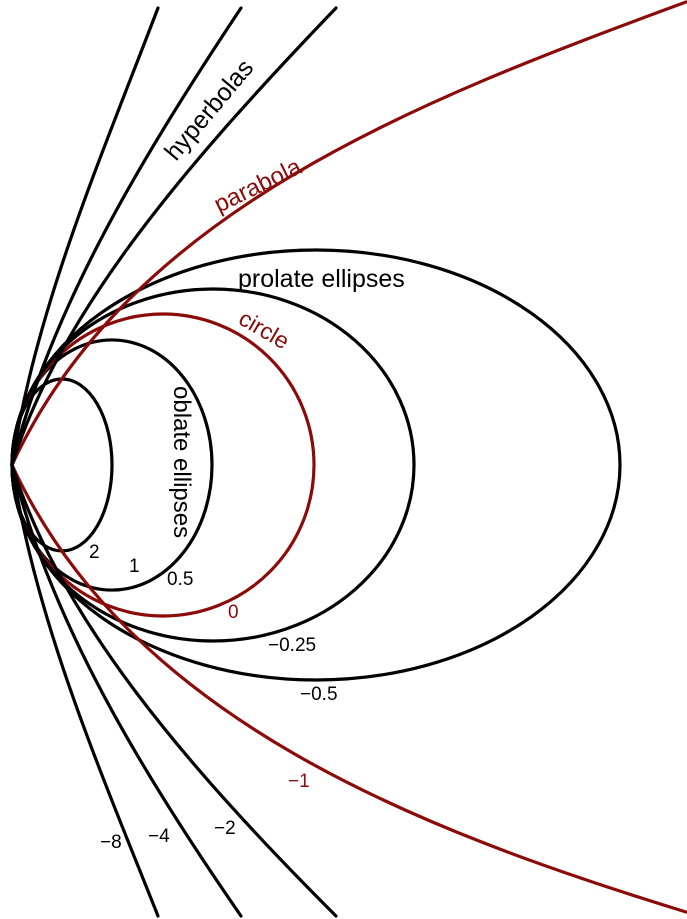  I want to click on curve-label-1: 1, so click(134, 566).